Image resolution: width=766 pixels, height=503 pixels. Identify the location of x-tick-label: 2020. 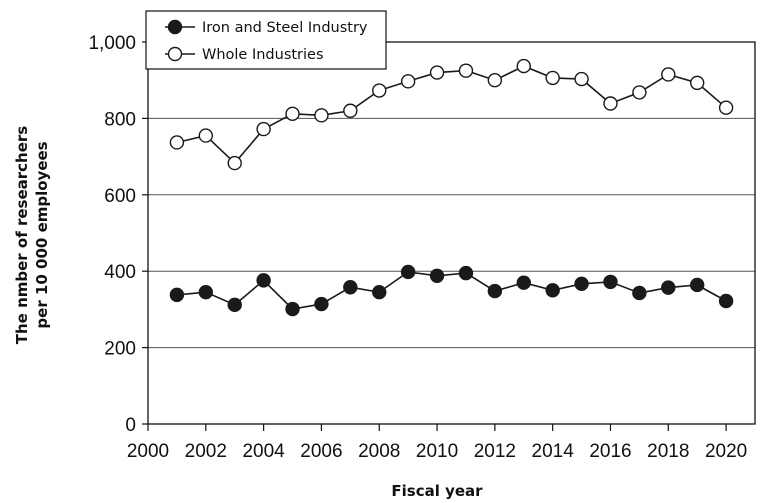
(726, 451).